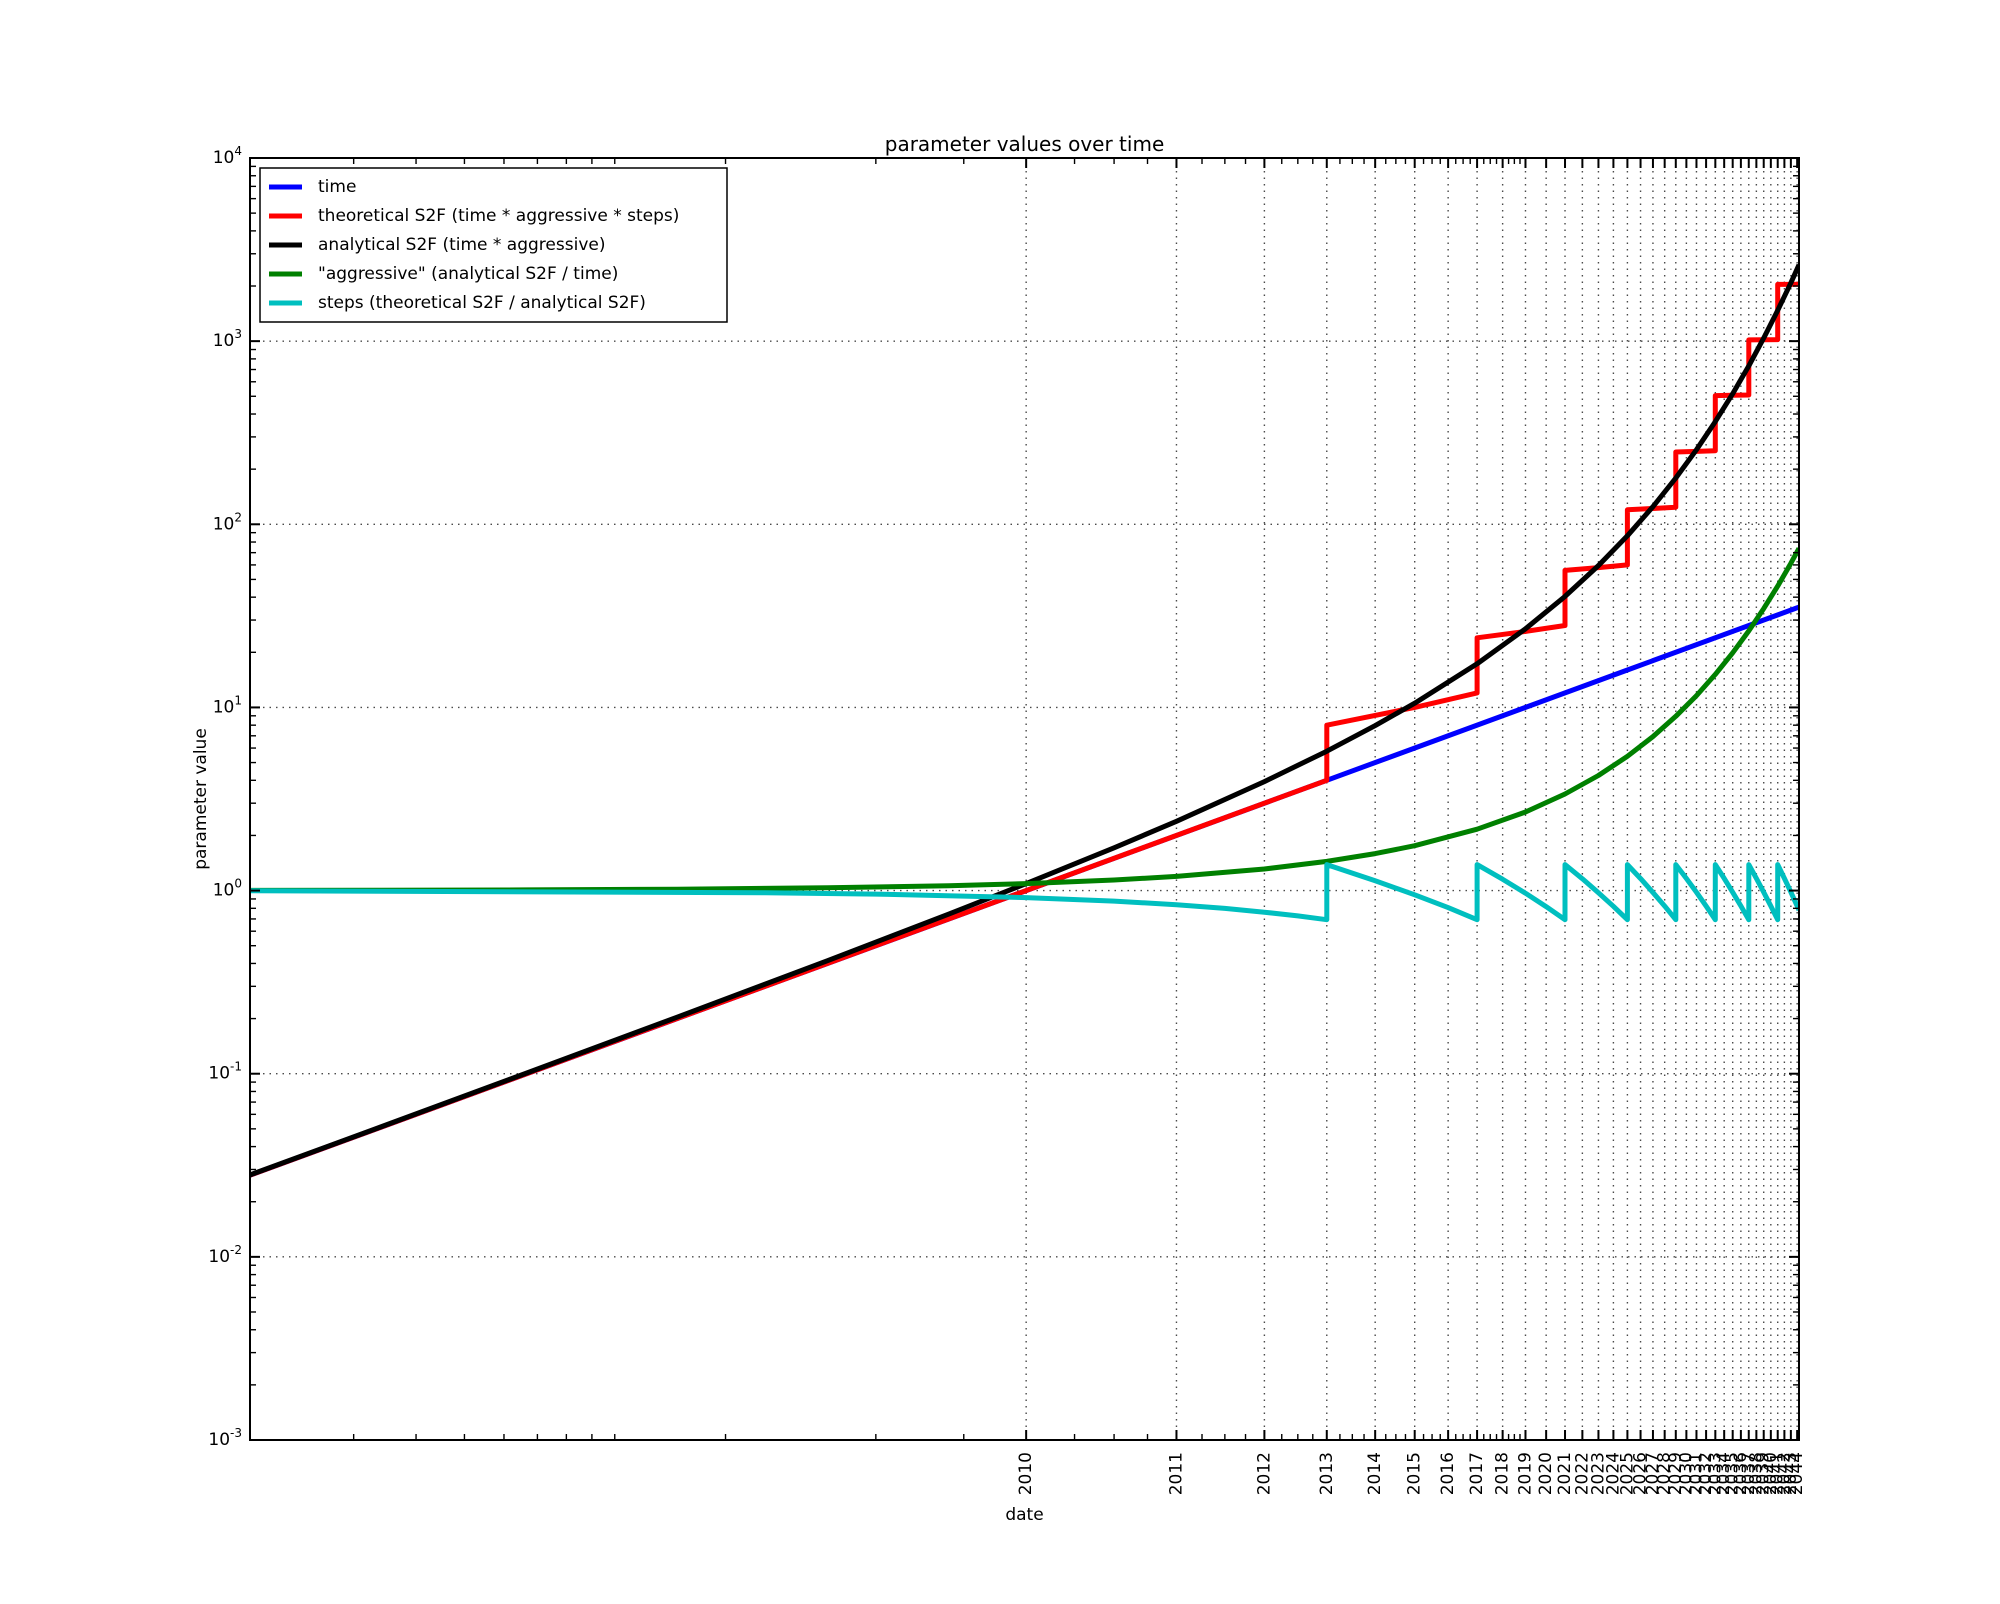 The width and height of the screenshot is (2000, 1604). Describe the element at coordinates (225, 797) in the screenshot. I see `y-tick-labels: 10⁴ 10³ 10² 10¹ 10⁰ 10⁻¹ 10⁻² 10⁻³` at that location.